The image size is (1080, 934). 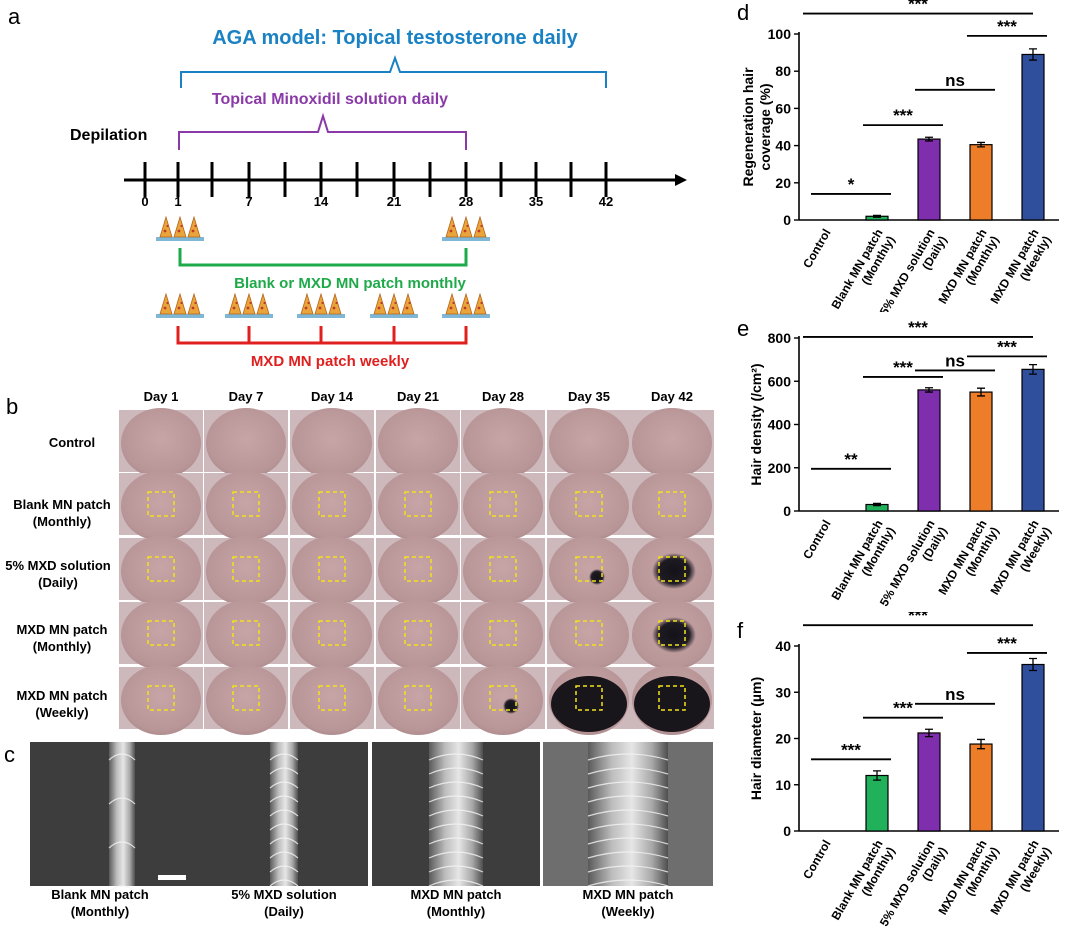 I want to click on sem-label: Blank MN patch, so click(x=100, y=894).